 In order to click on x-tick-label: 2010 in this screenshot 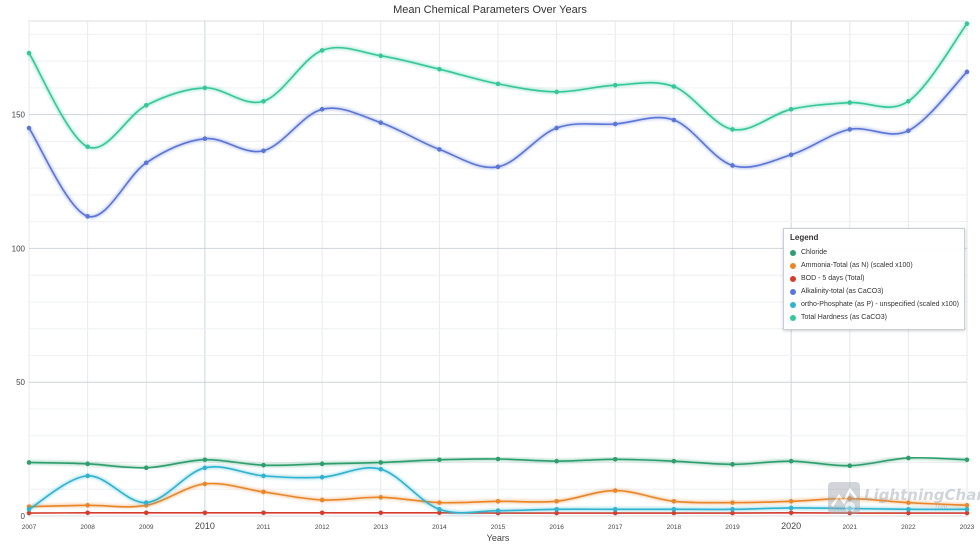, I will do `click(205, 526)`.